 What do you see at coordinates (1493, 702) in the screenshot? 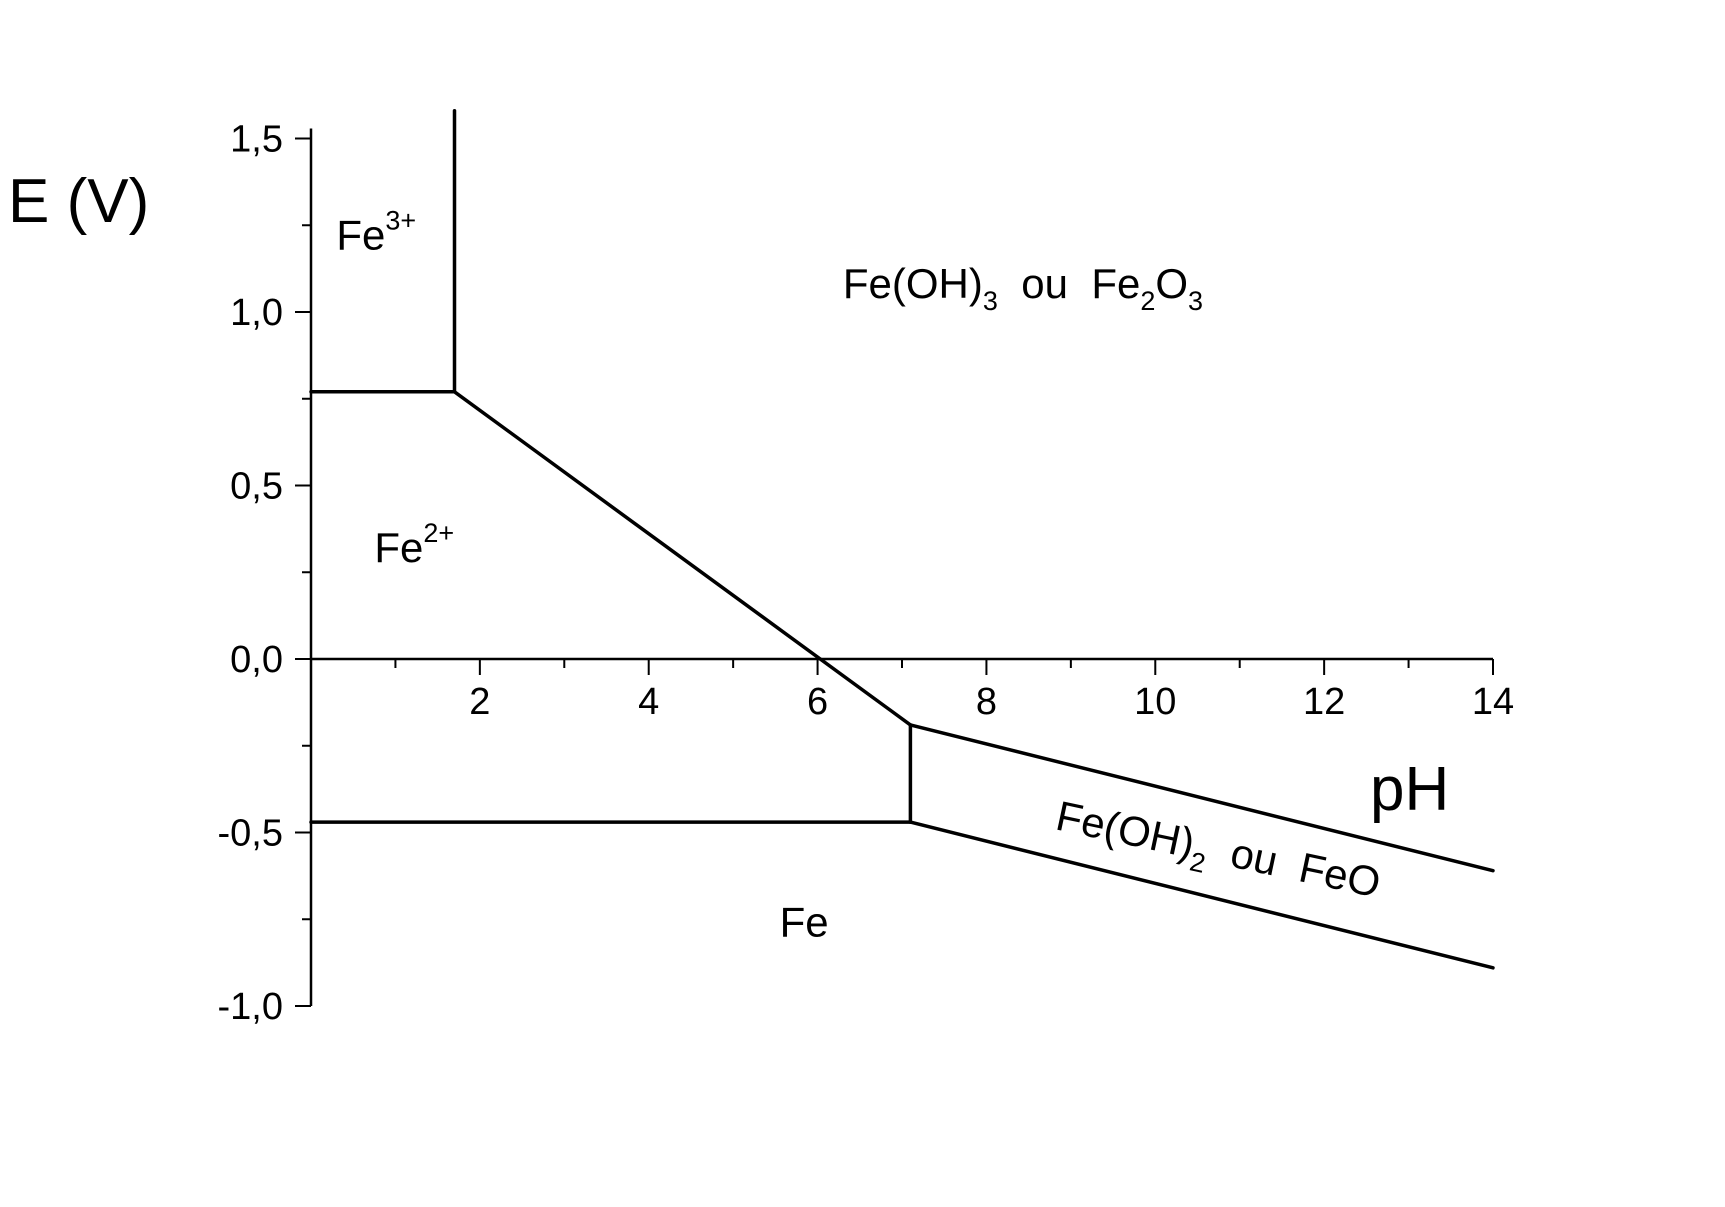
I see `x-tick-label: 14` at bounding box center [1493, 702].